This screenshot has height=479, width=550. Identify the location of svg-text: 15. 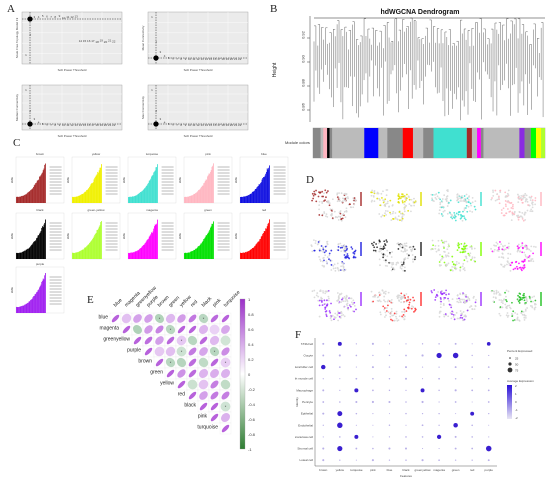
(211, 59).